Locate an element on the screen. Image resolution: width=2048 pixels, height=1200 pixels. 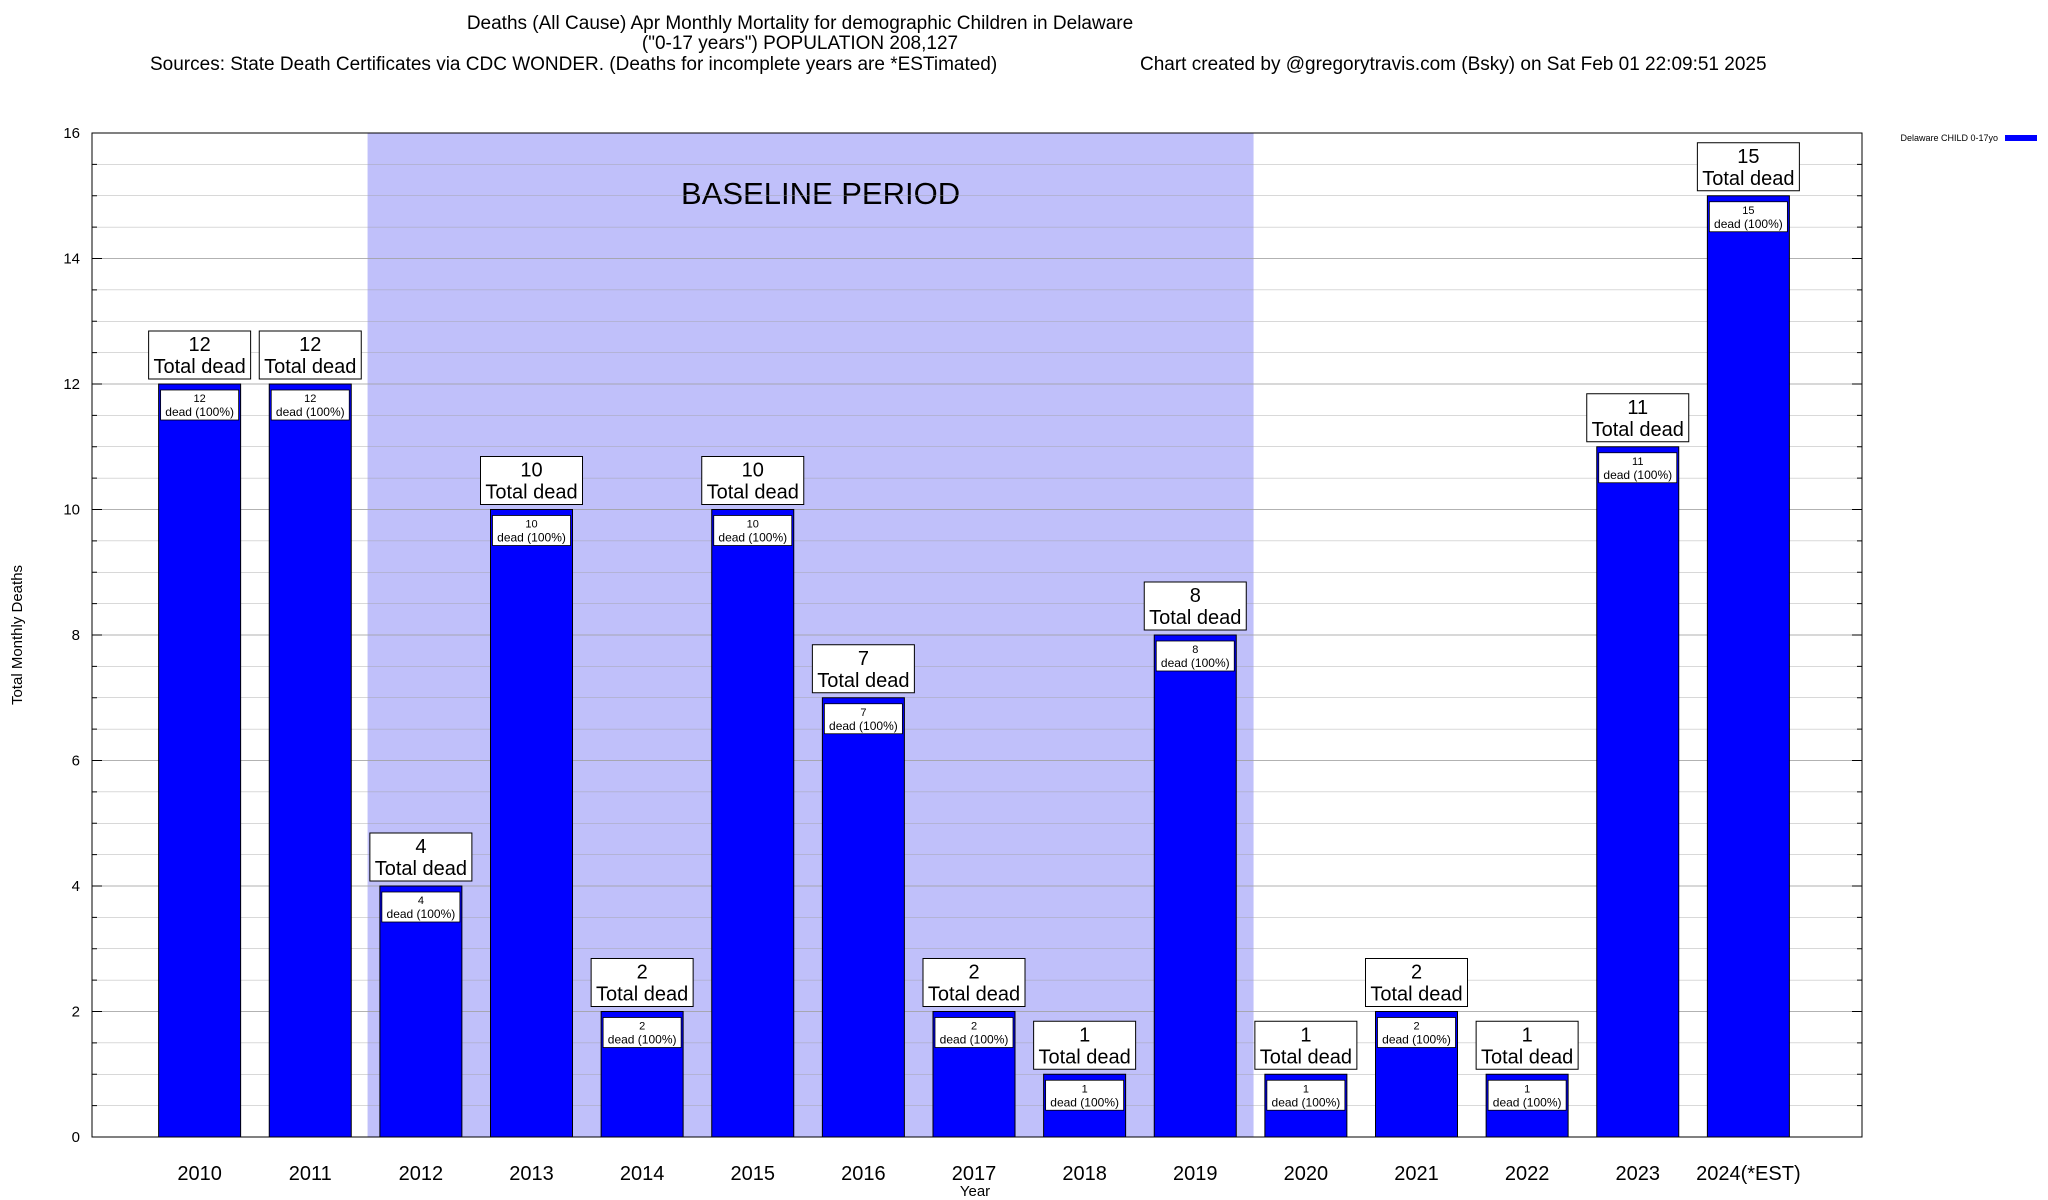
y-tick-label: 10 is located at coordinates (71, 510).